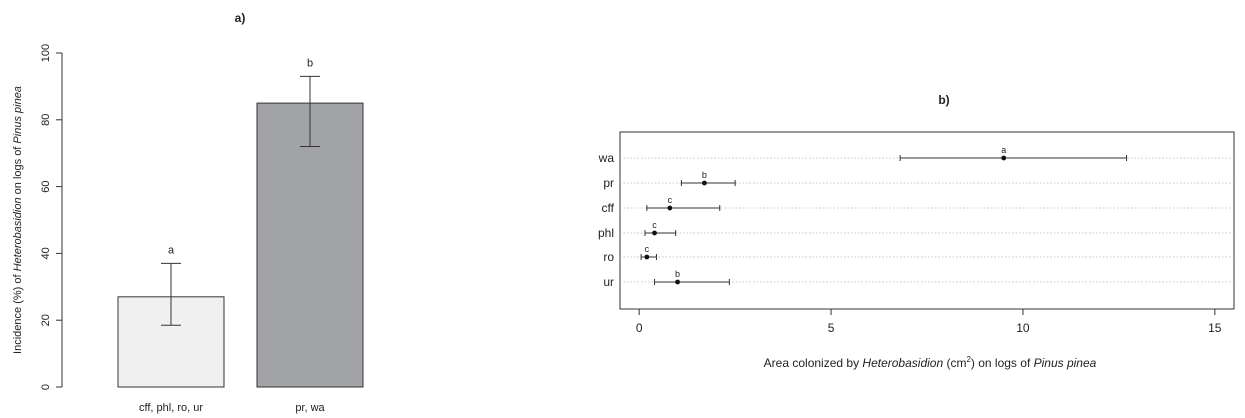  Describe the element at coordinates (46, 186) in the screenshot. I see `panel-a-y-tick-label: 60` at that location.